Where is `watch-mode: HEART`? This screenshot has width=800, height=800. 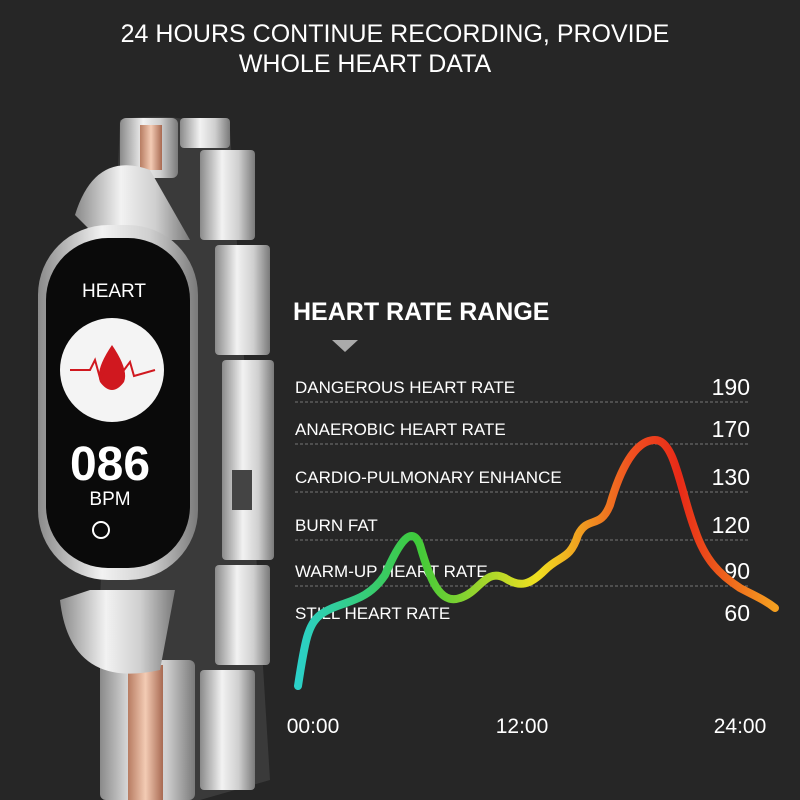 watch-mode: HEART is located at coordinates (114, 291).